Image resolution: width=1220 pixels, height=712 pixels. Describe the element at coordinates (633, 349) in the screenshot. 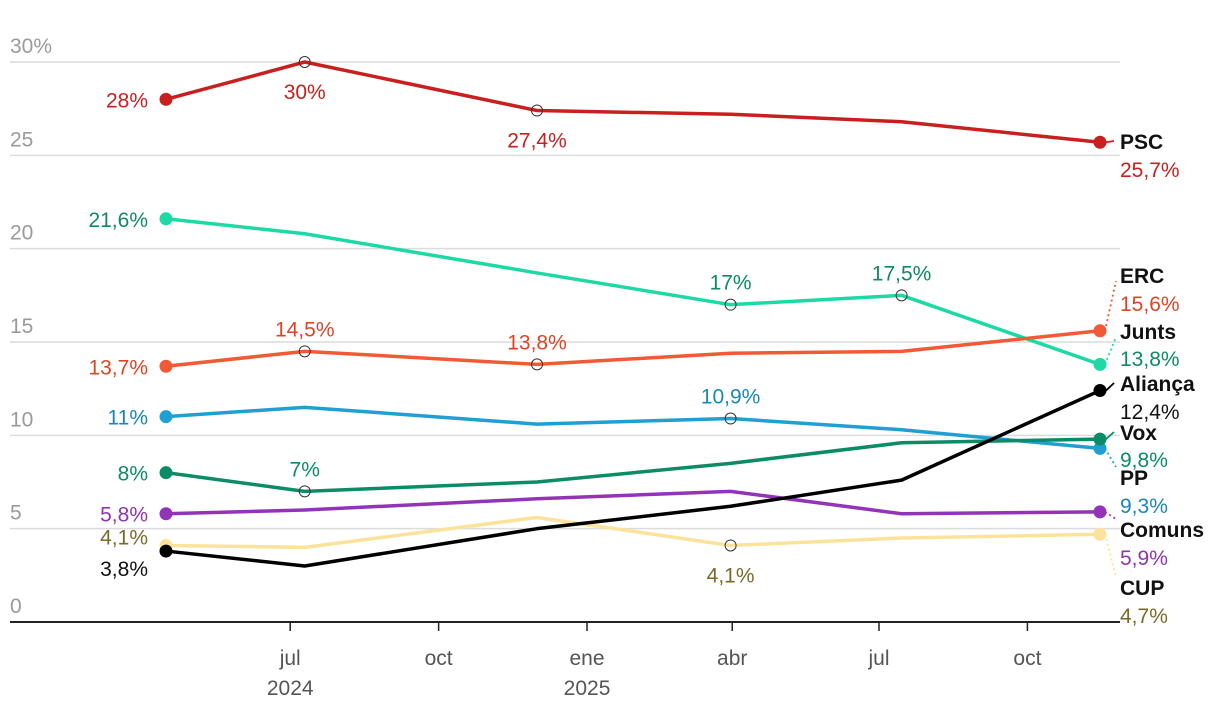

I see `series-line-erc` at that location.